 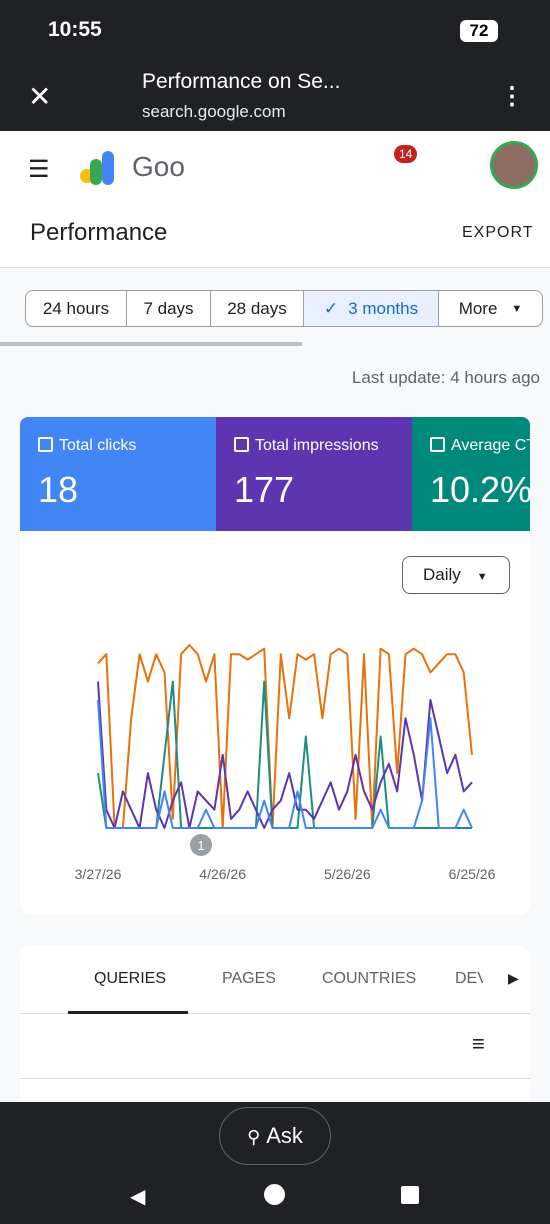 What do you see at coordinates (118, 474) in the screenshot?
I see `metric-card: Total clicks 18` at bounding box center [118, 474].